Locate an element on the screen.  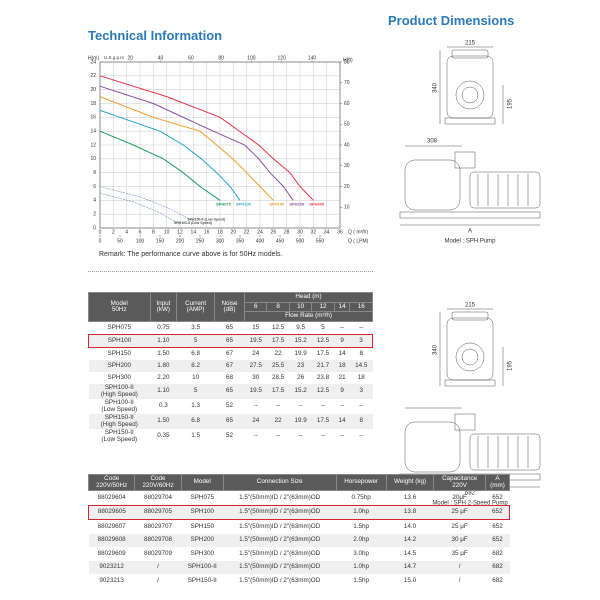
cell: 88029608 is located at coordinates (111, 540).